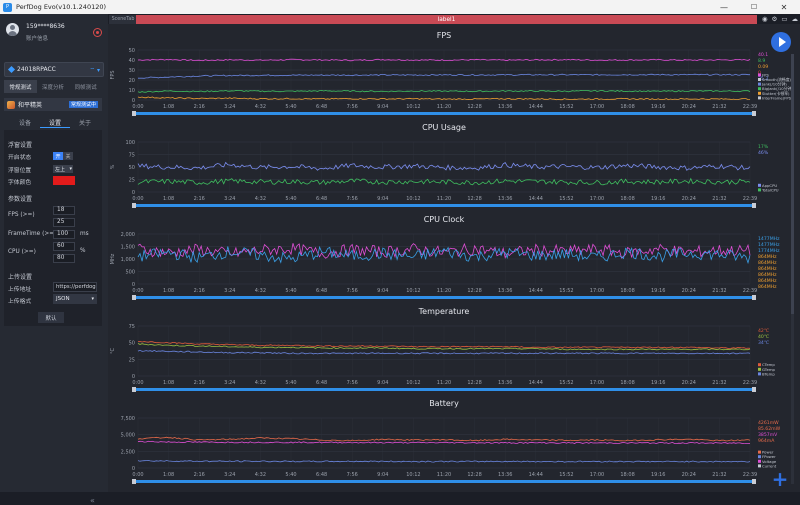 The width and height of the screenshot is (800, 505). I want to click on tab-normal-test: 常规测试, so click(20, 86).